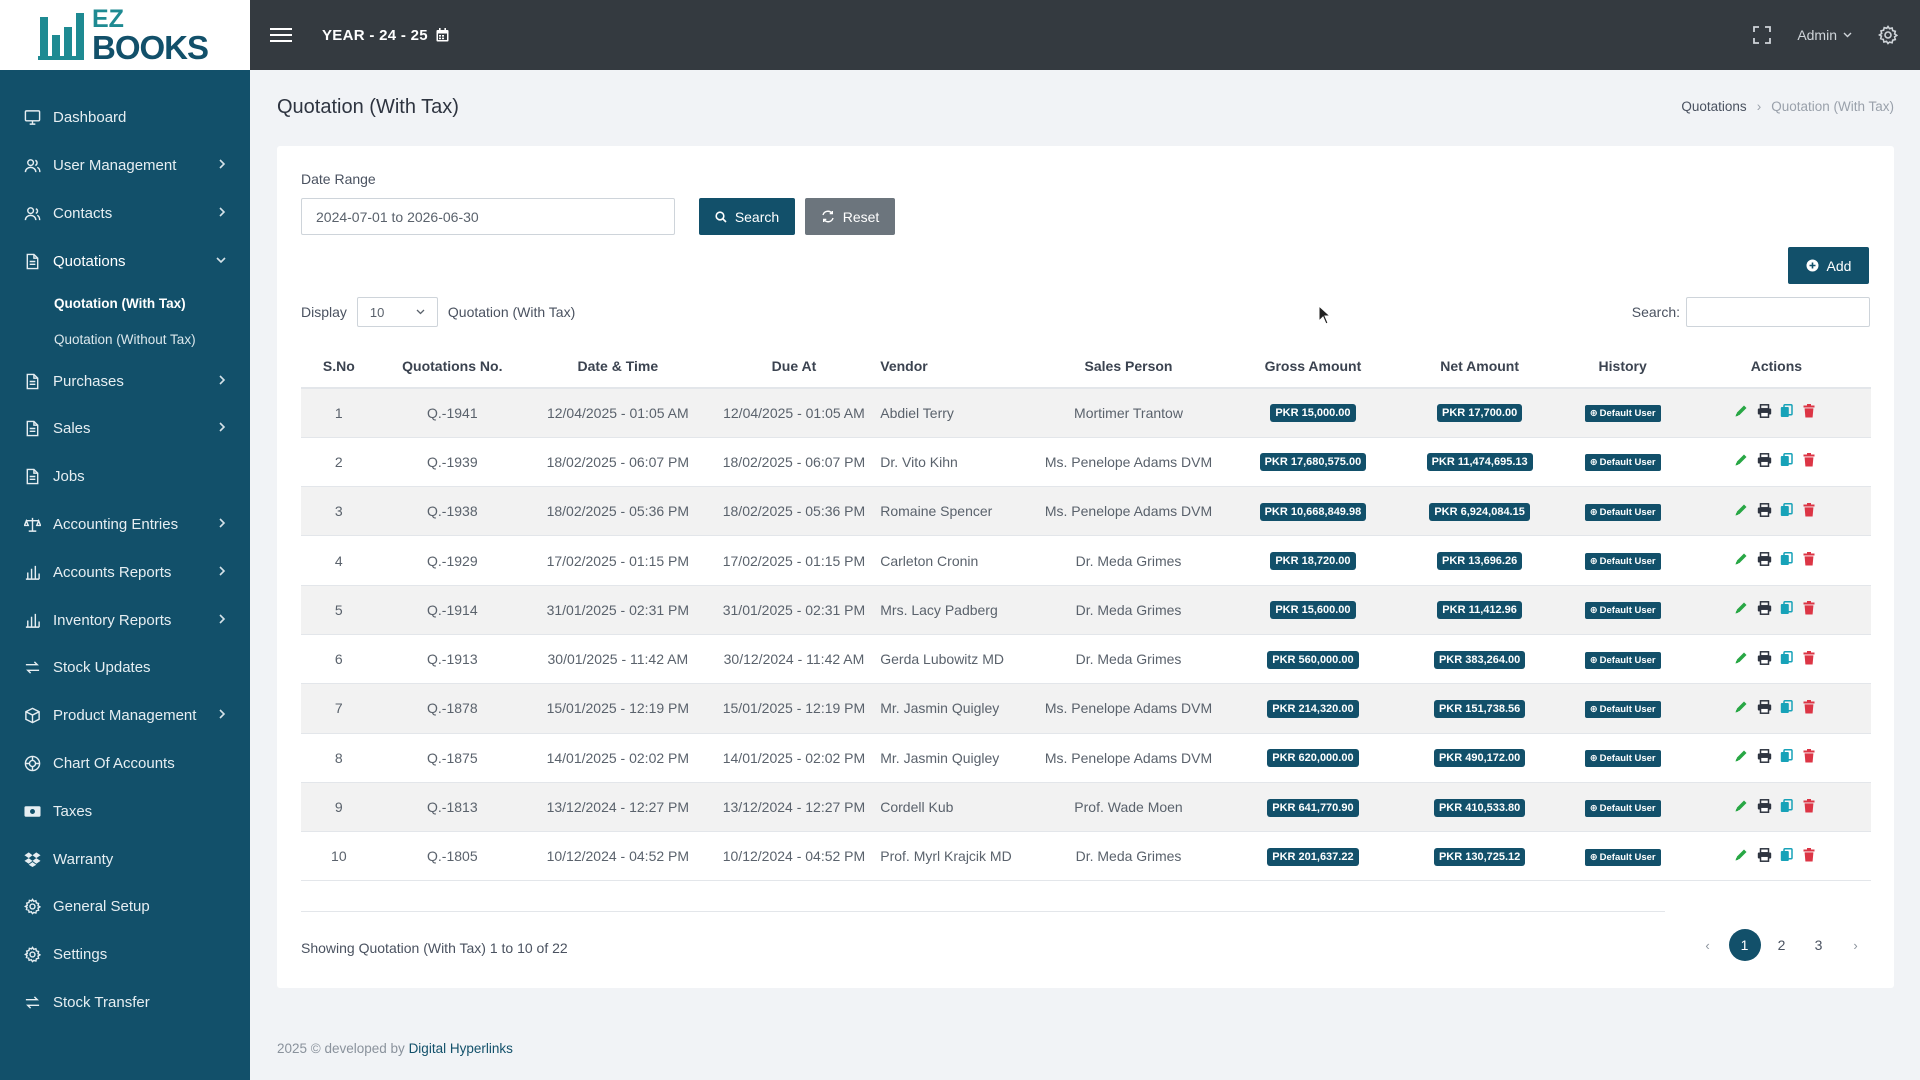 The image size is (1920, 1080). Describe the element at coordinates (125, 339) in the screenshot. I see `sidebar-subitem-quotation-without-tax: Quotation (Without Tax)` at that location.